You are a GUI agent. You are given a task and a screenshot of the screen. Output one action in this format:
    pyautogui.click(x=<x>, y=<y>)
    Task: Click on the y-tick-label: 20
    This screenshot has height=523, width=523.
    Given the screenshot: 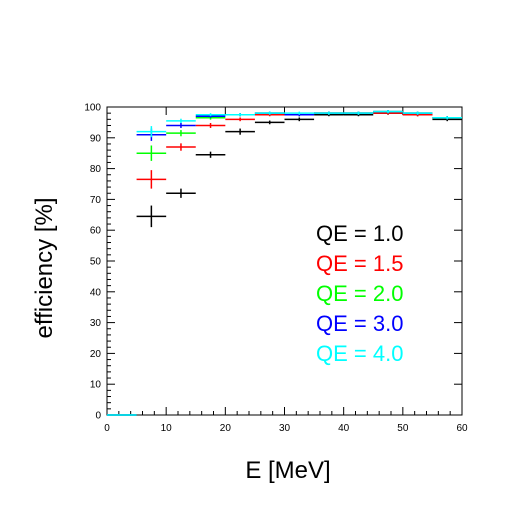 What is the action you would take?
    pyautogui.click(x=96, y=354)
    